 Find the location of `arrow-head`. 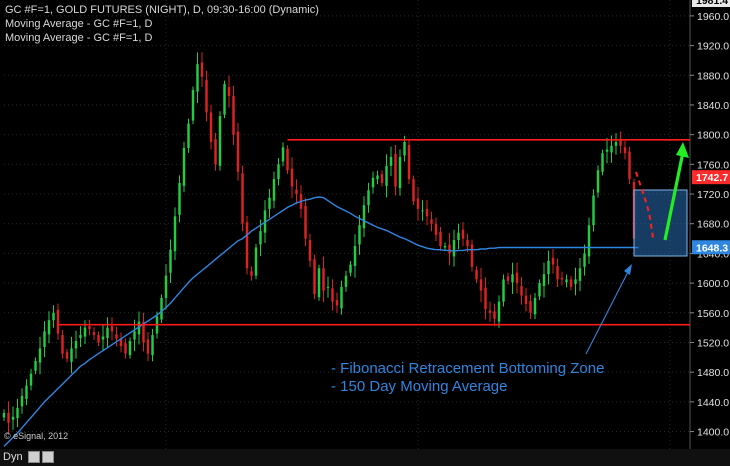

arrow-head is located at coordinates (682, 150).